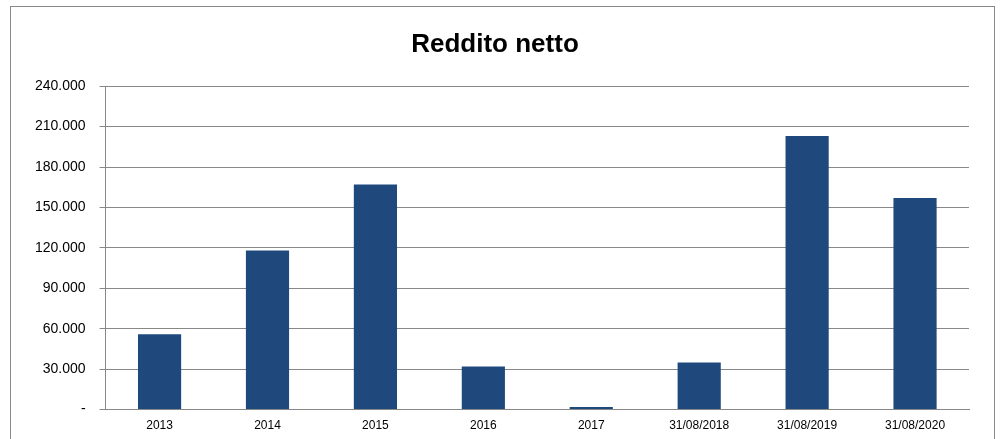 The height and width of the screenshot is (439, 1001). I want to click on y-tick-label: 90.000, so click(64, 287).